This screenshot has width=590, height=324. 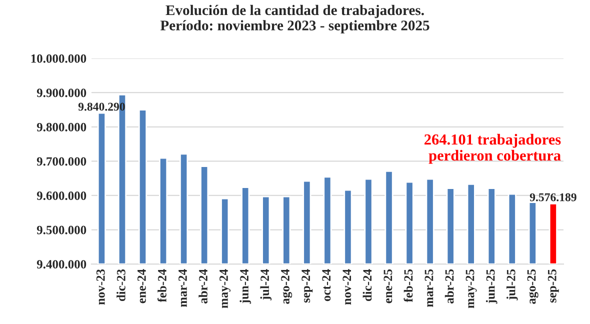 I want to click on data-label: 9.576.189, so click(x=553, y=197).